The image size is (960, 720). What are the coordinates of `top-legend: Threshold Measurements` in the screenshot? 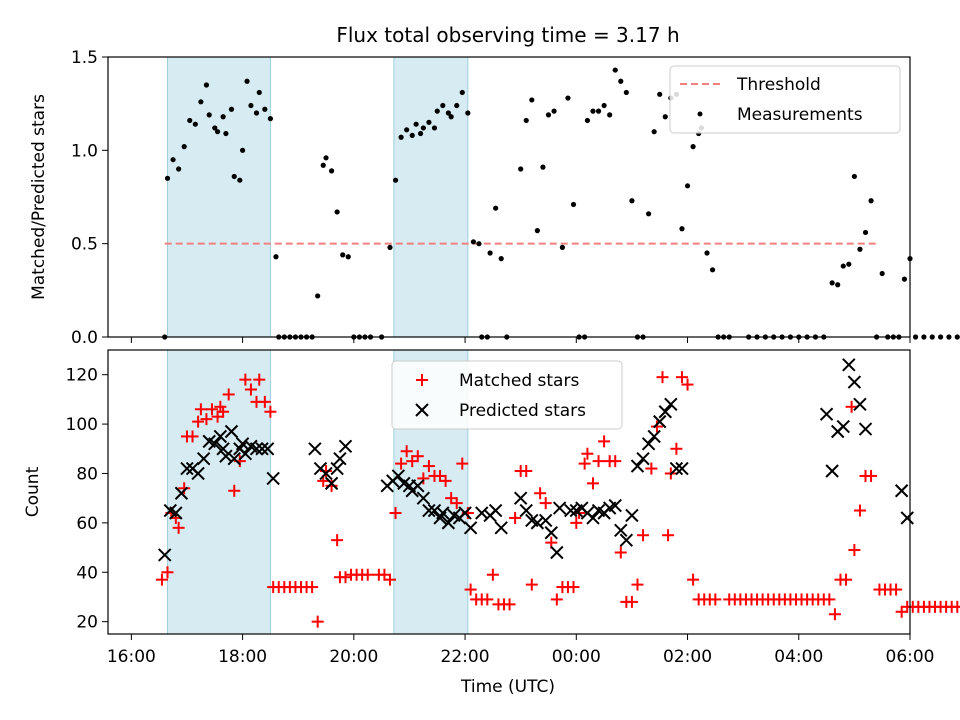 It's located at (785, 99).